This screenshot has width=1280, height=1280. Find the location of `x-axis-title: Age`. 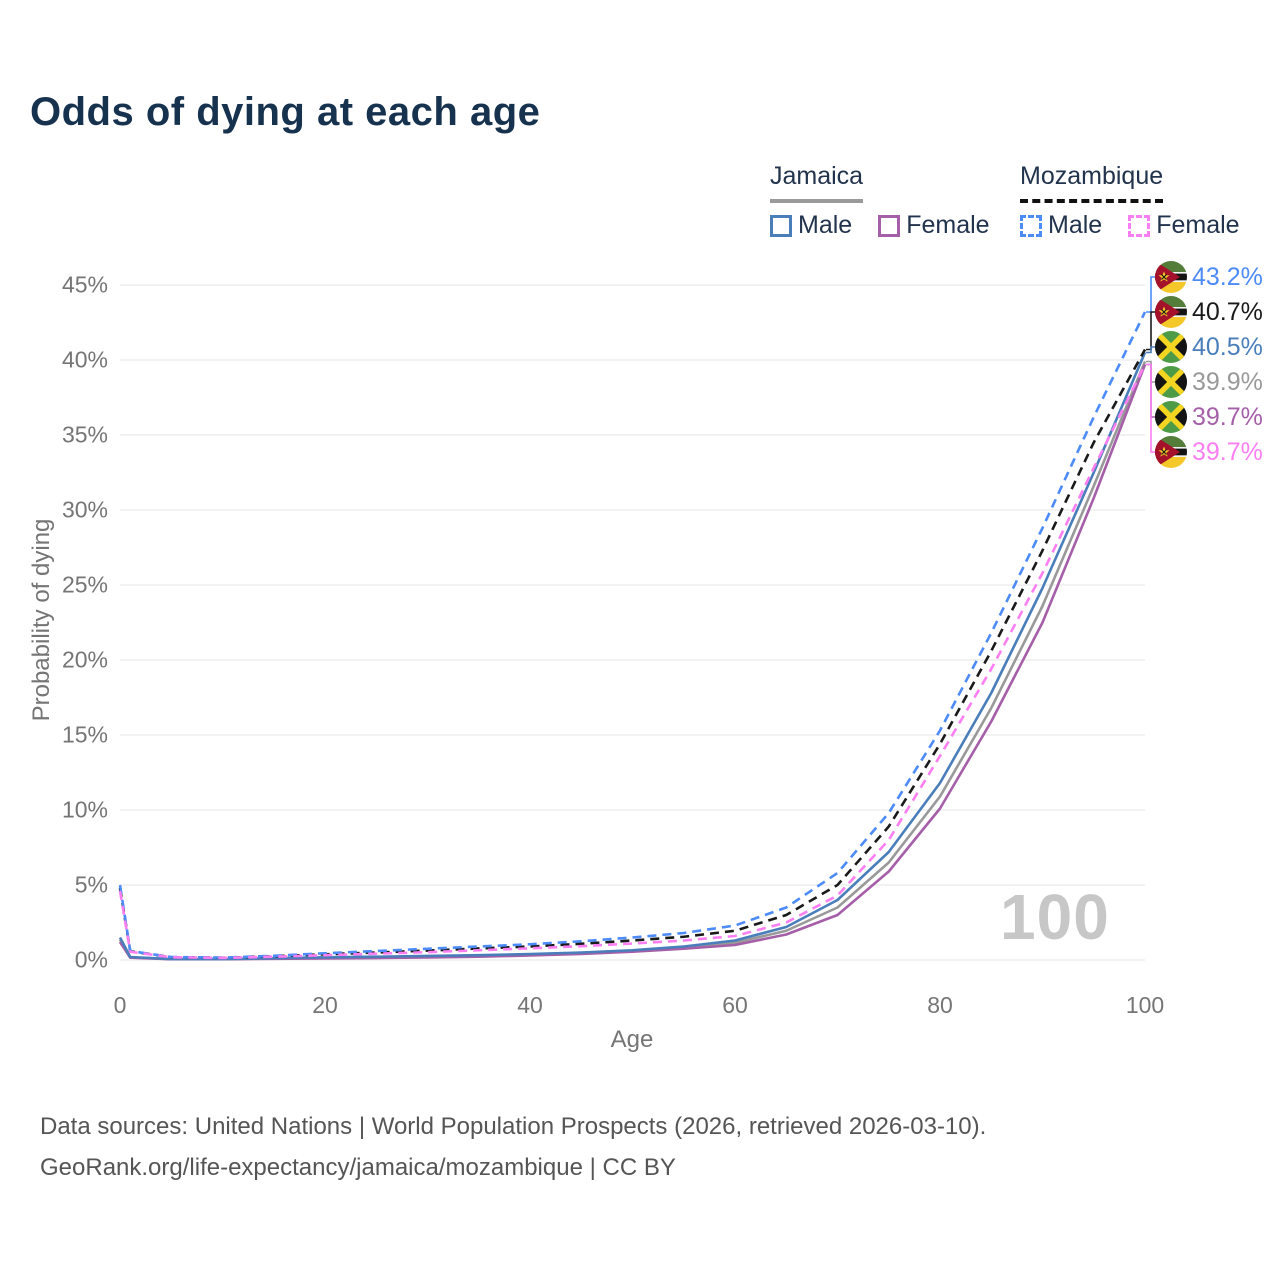

x-axis-title: Age is located at coordinates (632, 1039).